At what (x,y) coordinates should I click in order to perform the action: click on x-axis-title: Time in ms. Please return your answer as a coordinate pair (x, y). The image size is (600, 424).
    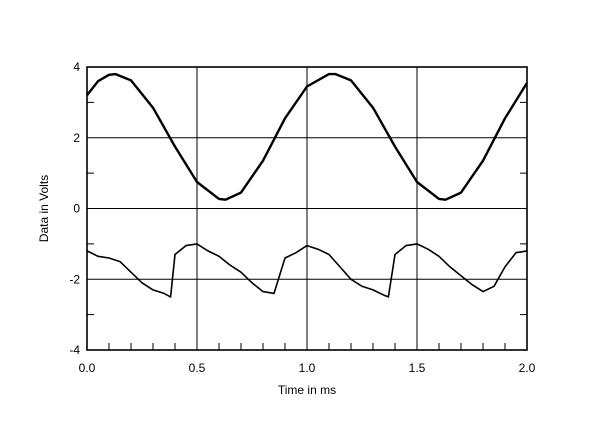
    Looking at the image, I should click on (307, 390).